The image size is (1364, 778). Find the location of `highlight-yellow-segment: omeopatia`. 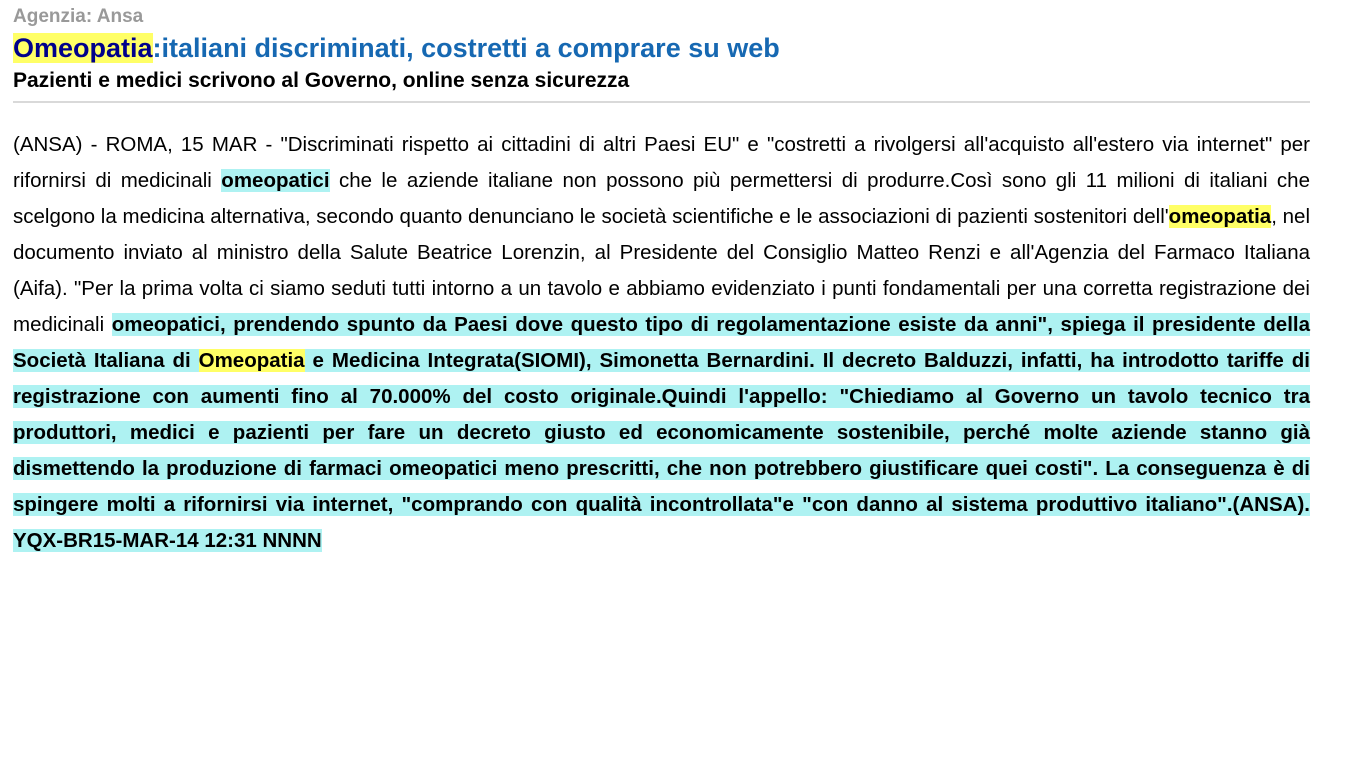

highlight-yellow-segment: omeopatia is located at coordinates (1220, 216).